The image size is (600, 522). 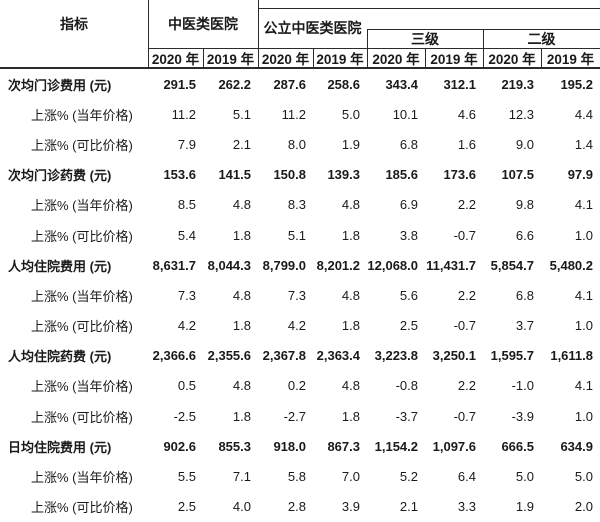 What do you see at coordinates (186, 477) in the screenshot?
I see `value-cell: 5.5` at bounding box center [186, 477].